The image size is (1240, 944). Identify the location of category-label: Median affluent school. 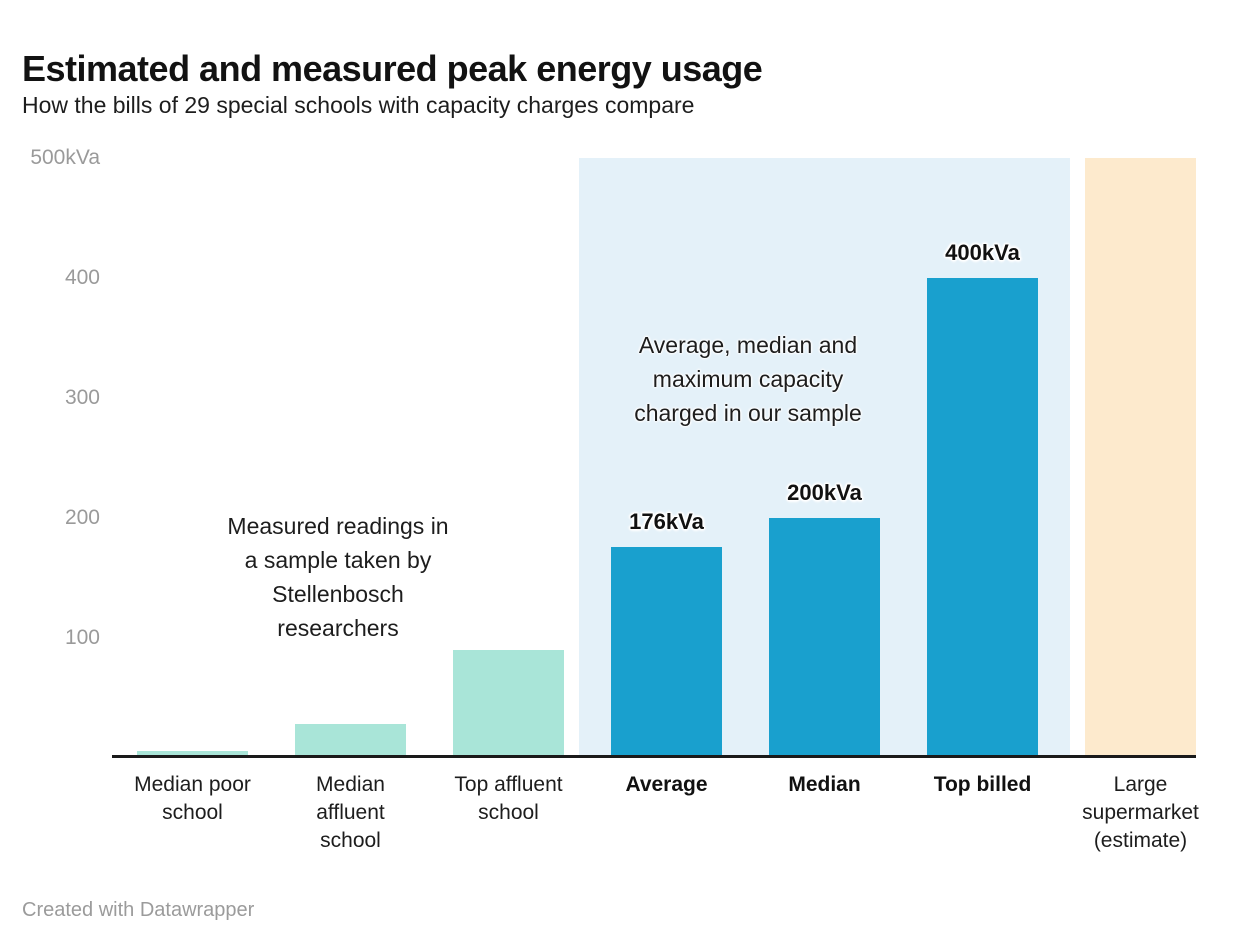
(350, 812).